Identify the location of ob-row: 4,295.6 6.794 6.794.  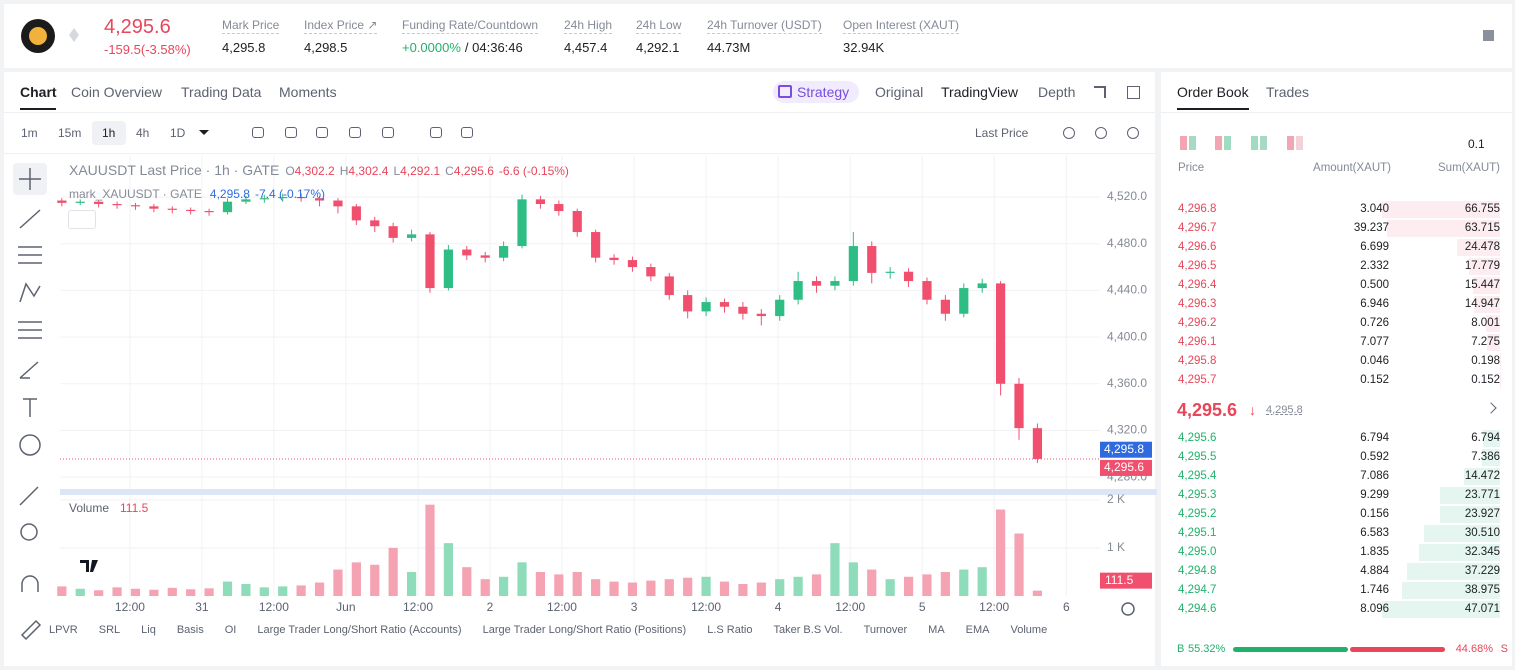
(1337, 438).